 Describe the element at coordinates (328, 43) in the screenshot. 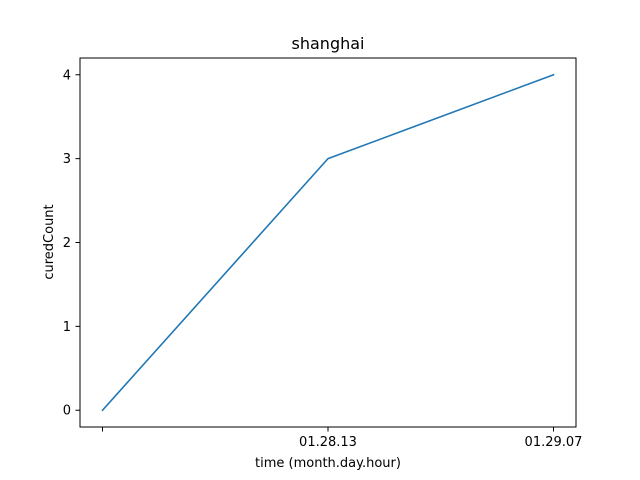

I see `chart-title: shanghai` at that location.